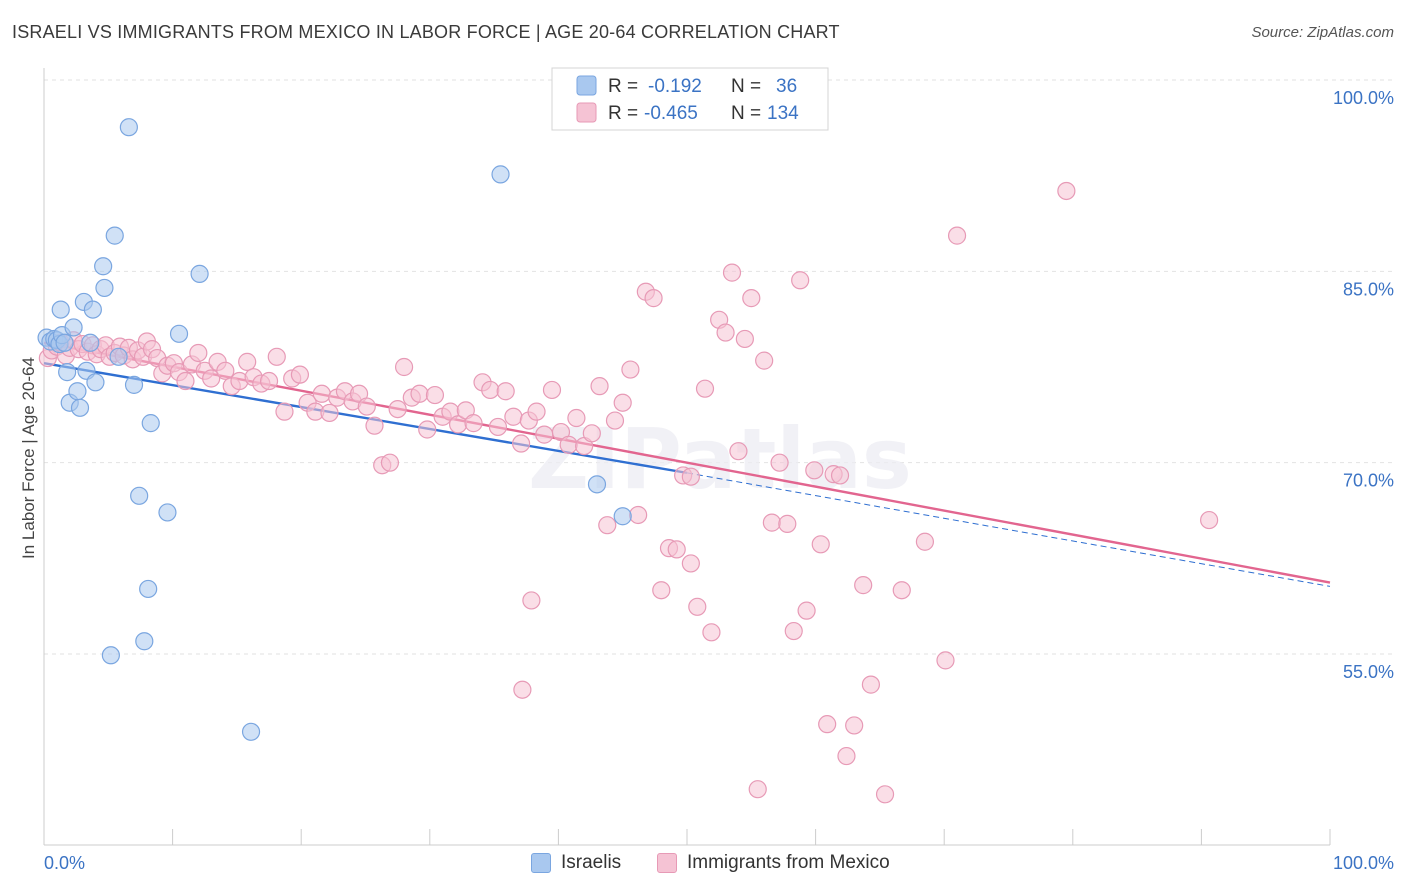 The height and width of the screenshot is (892, 1406). What do you see at coordinates (623, 113) in the screenshot?
I see `legend-r-label-mexico: R =` at bounding box center [623, 113].